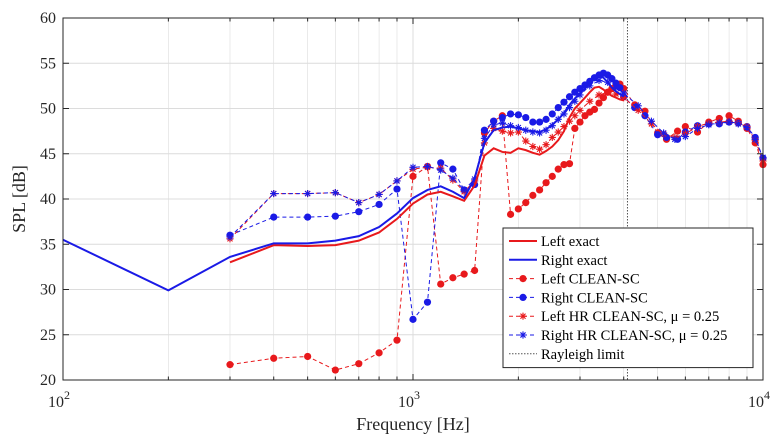 This screenshot has height=439, width=774. I want to click on y-axis-label: SPL [dB], so click(19, 199).